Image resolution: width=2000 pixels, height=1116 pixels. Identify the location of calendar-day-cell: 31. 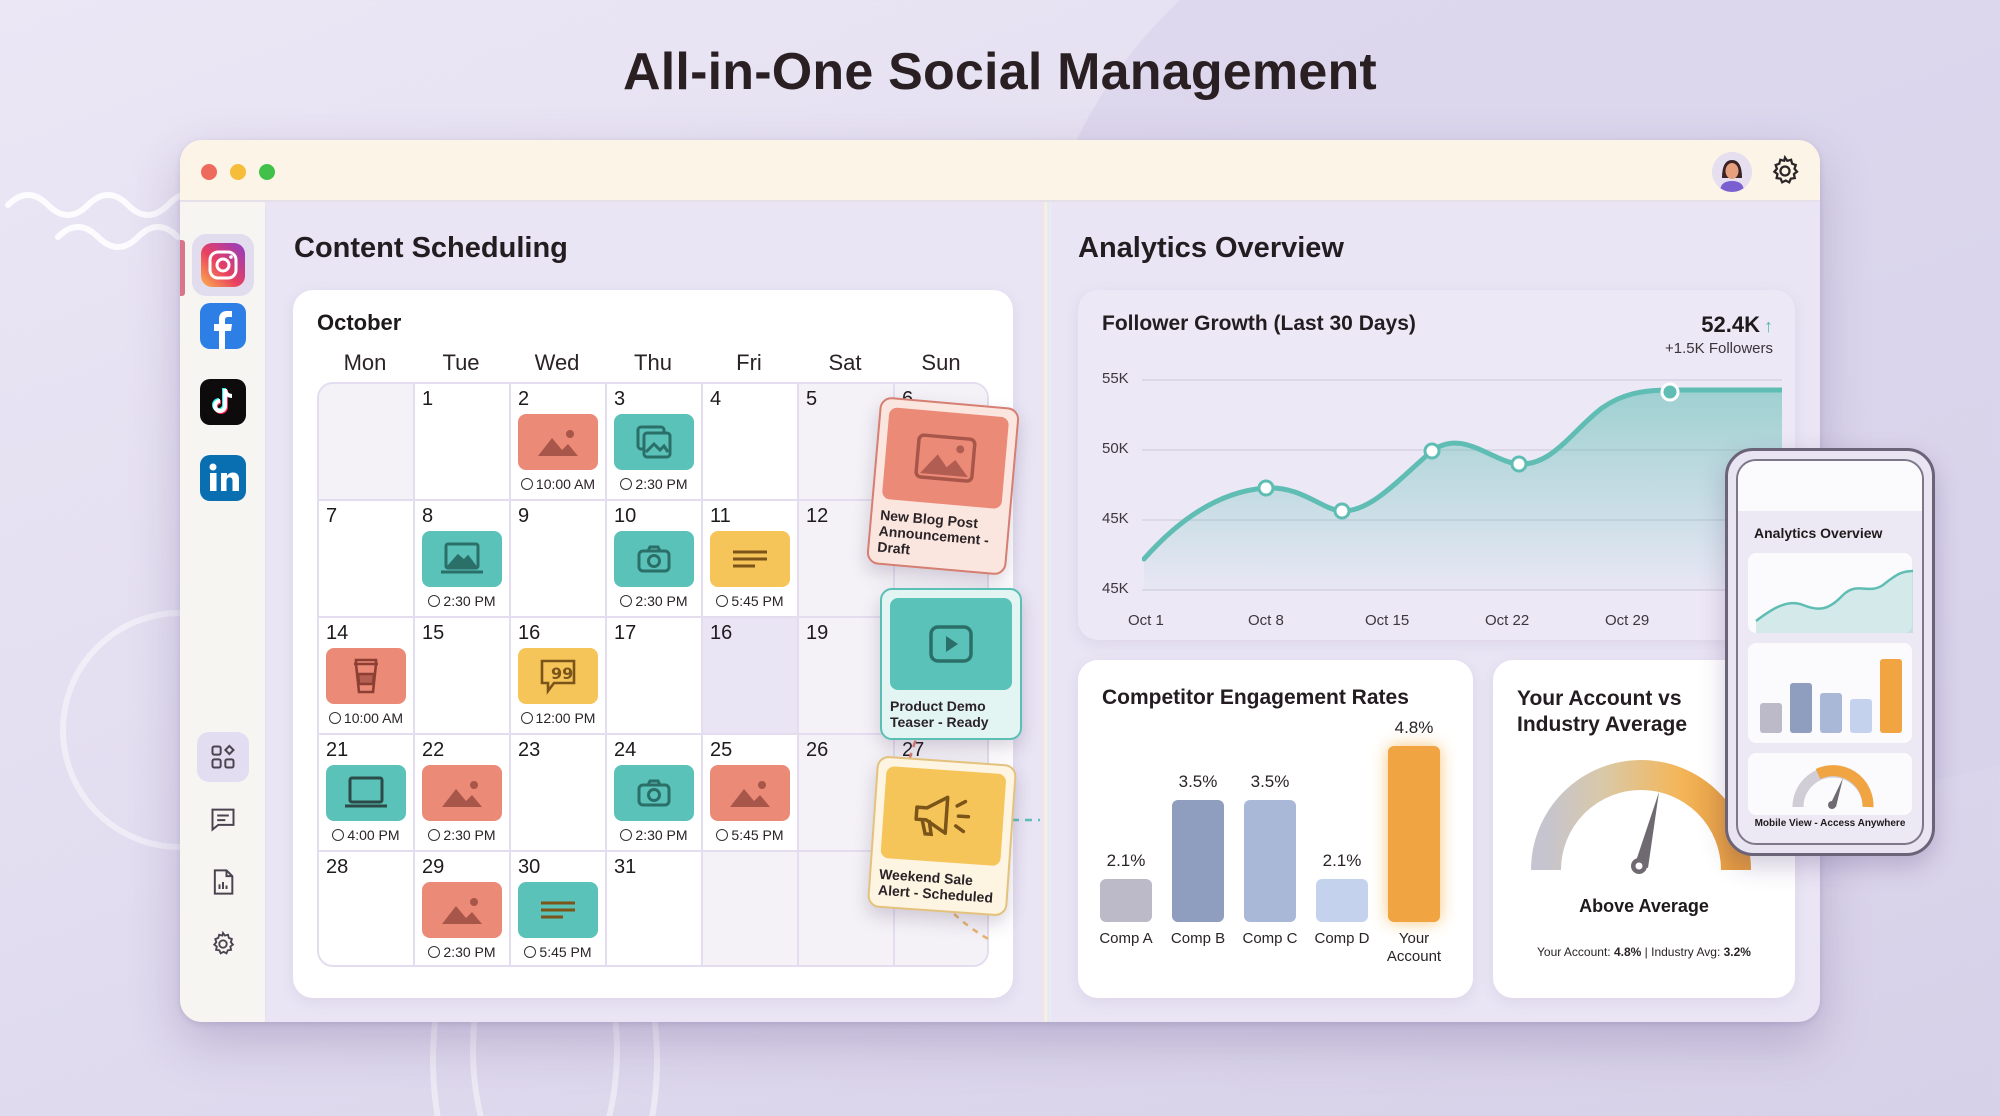
(655, 908).